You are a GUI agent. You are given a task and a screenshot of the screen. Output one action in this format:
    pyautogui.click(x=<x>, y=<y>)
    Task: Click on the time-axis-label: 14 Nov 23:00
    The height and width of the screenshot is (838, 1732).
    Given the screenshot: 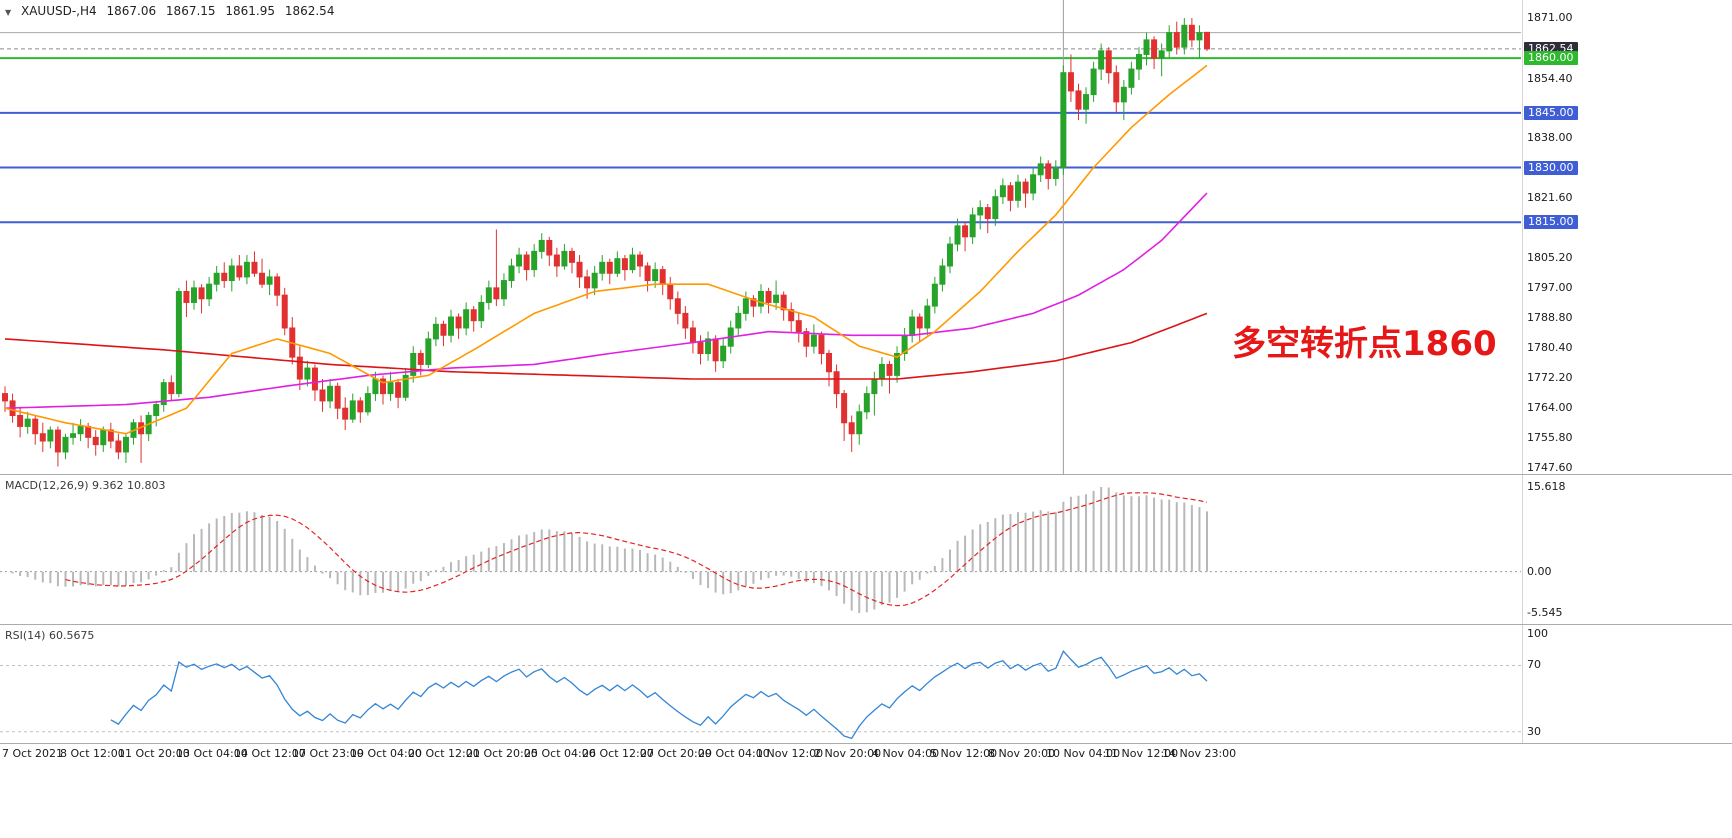 What is the action you would take?
    pyautogui.click(x=1199, y=753)
    